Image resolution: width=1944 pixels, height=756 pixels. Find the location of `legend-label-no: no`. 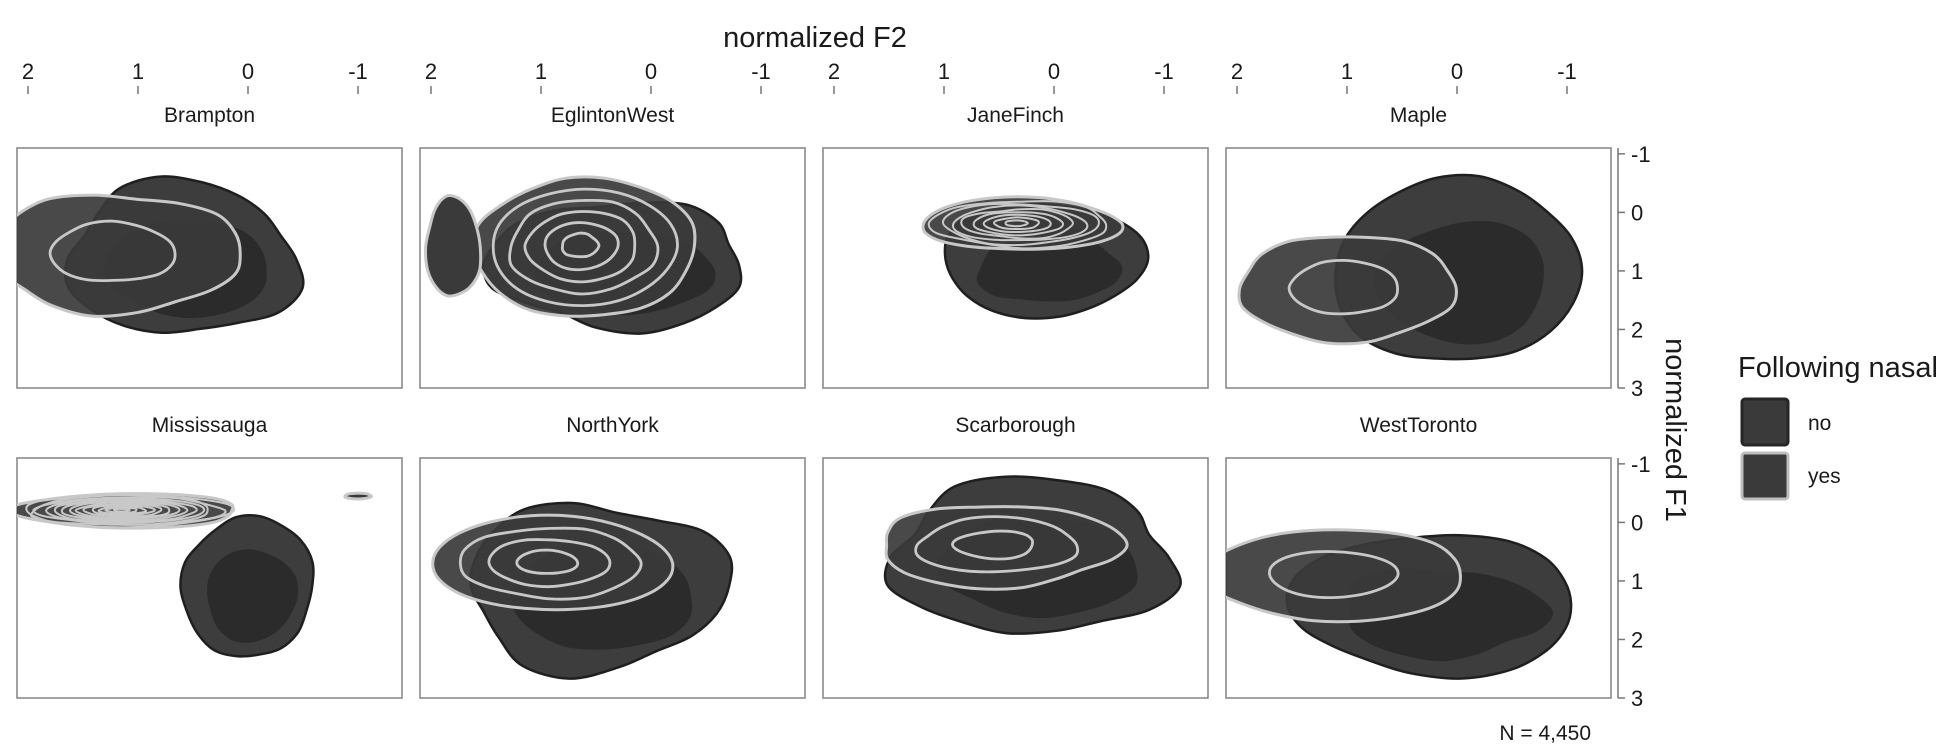

legend-label-no: no is located at coordinates (1819, 423).